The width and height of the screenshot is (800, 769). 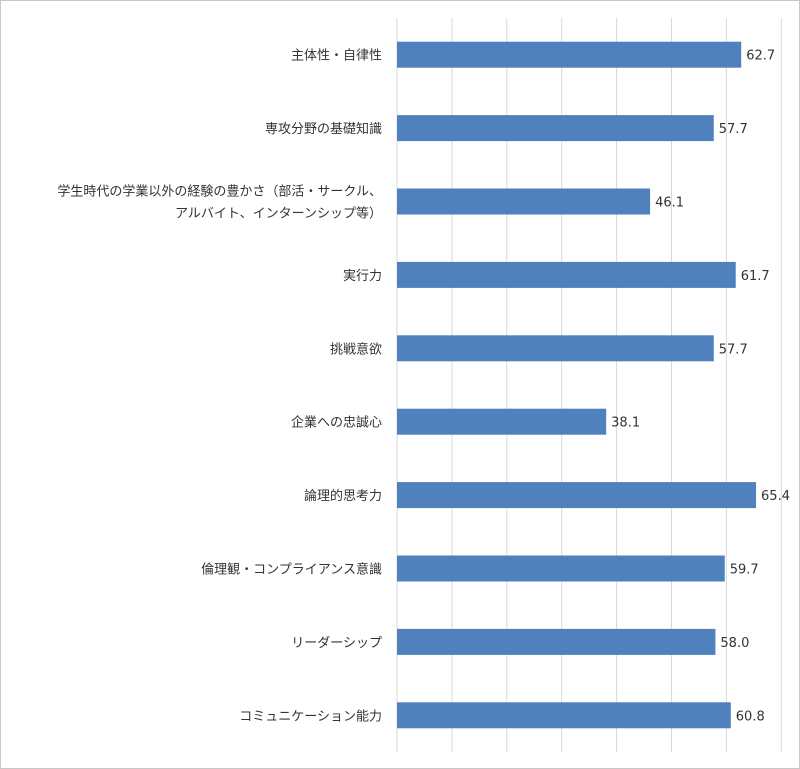 I want to click on category-label: 学生時代の学業以外の経験の豊かさ（部活・サークル、, so click(x=219, y=192).